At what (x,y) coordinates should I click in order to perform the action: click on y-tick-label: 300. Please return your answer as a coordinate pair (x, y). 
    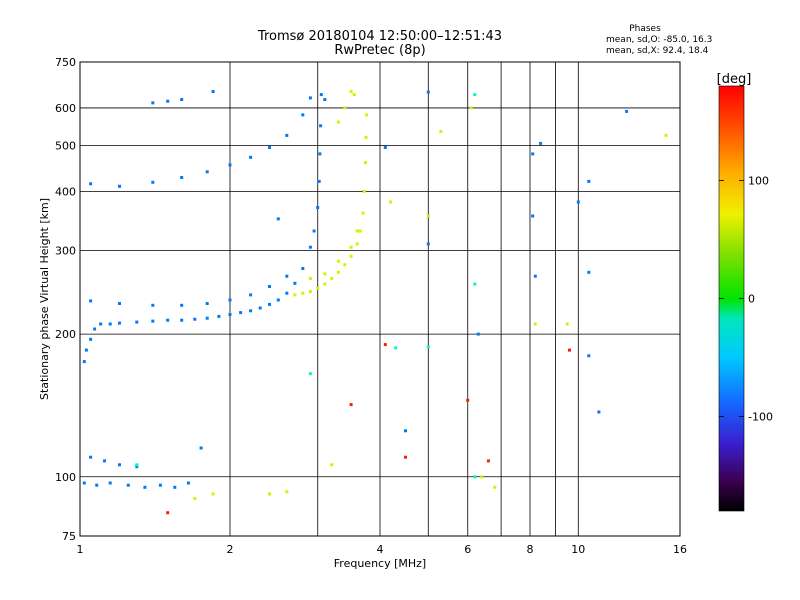
    Looking at the image, I should click on (65, 251).